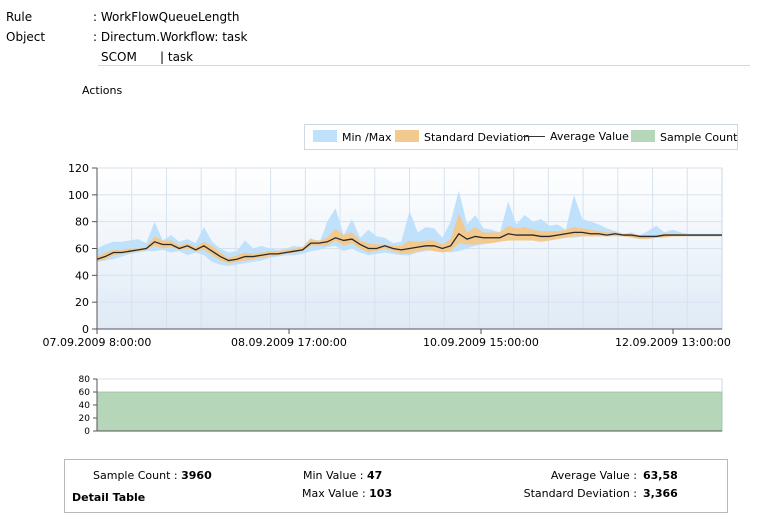 The width and height of the screenshot is (763, 526). Describe the element at coordinates (119, 57) in the screenshot. I see `path-segment-scom: SCOM` at that location.